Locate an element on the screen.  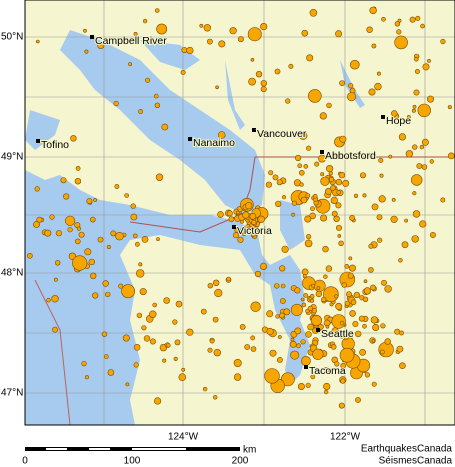
credit: EarthquakesCanada is located at coordinates (407, 449).